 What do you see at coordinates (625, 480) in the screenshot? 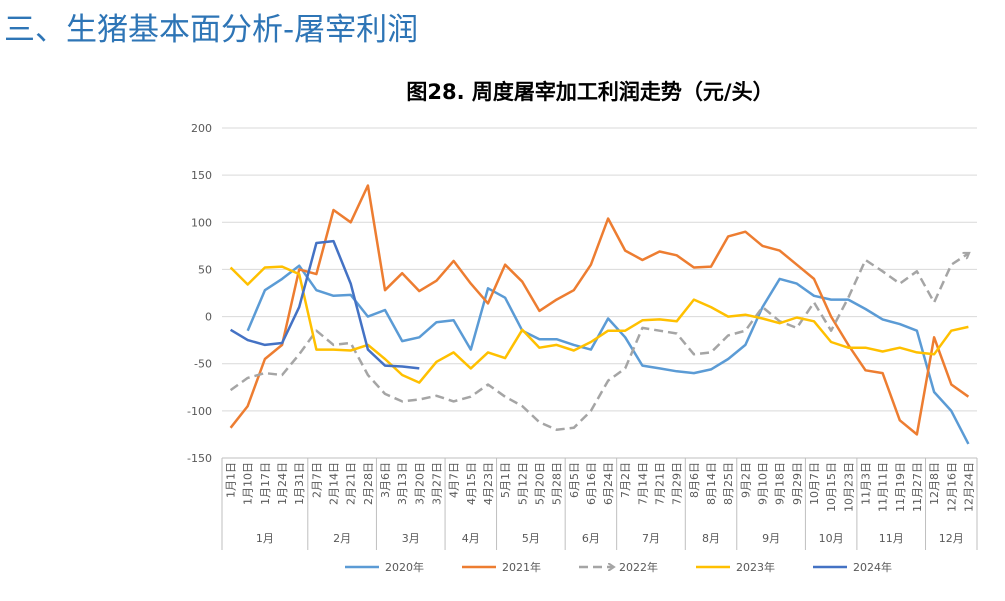
I see `x-tick-label: 7月2日` at bounding box center [625, 480].